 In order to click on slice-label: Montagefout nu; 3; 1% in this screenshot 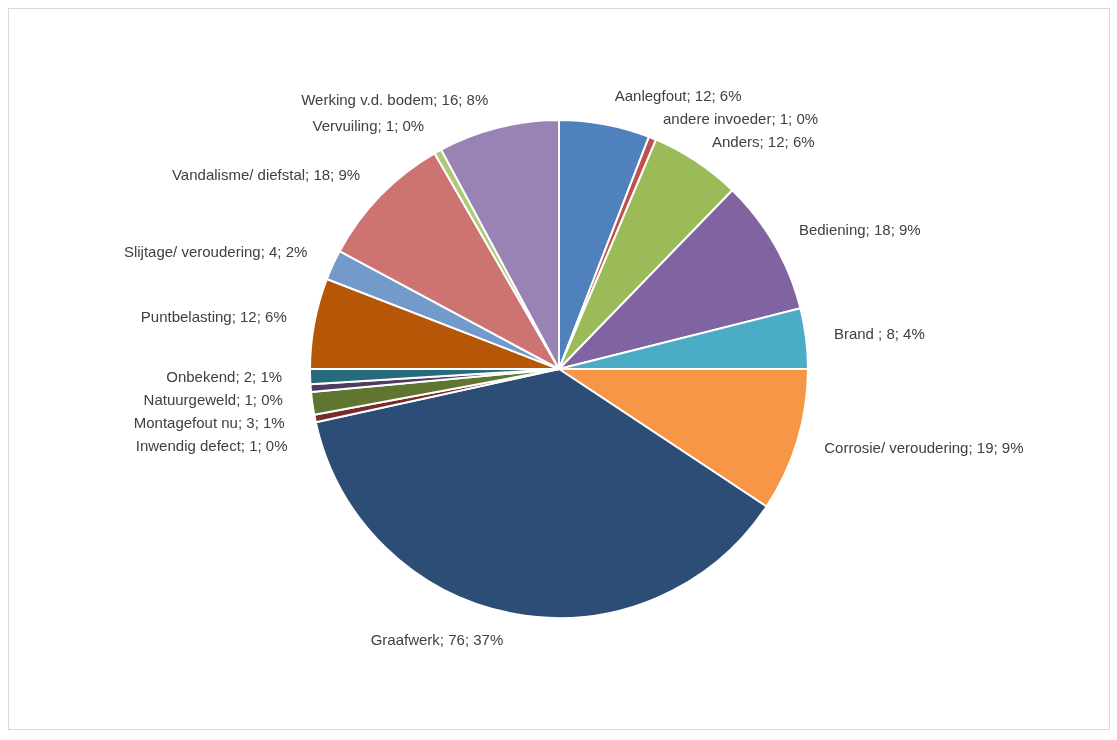, I will do `click(209, 422)`.